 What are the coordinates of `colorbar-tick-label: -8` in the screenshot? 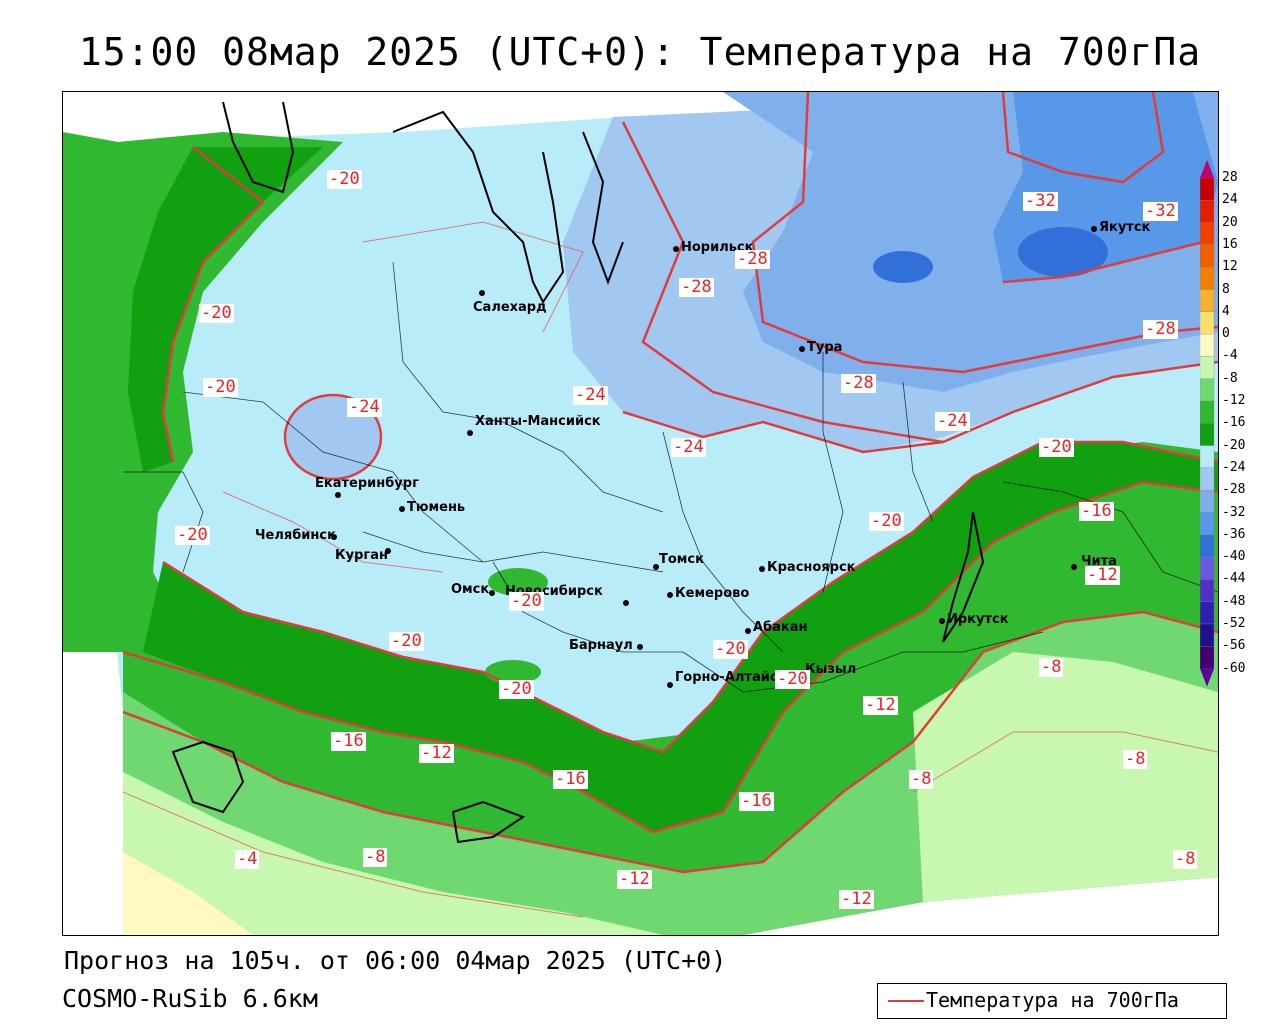 It's located at (1230, 378).